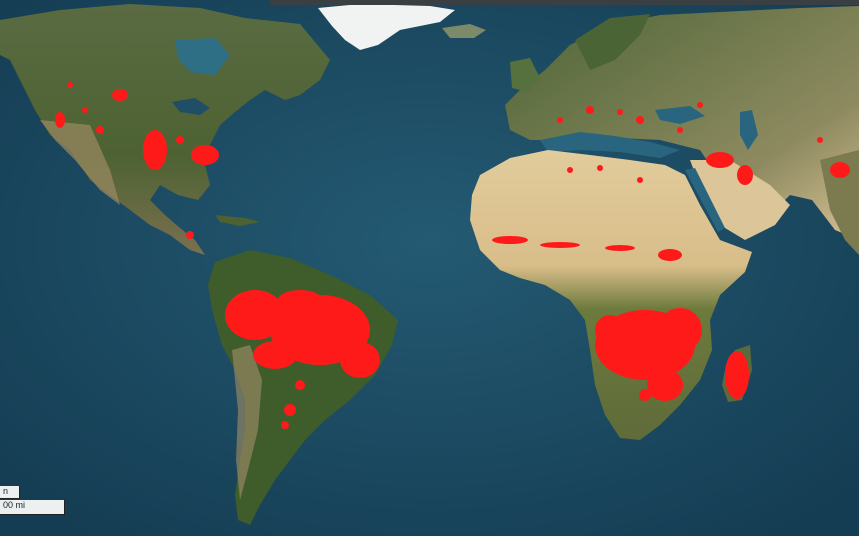 The image size is (859, 536). What do you see at coordinates (610, 145) in the screenshot?
I see `mediterranean-sea` at bounding box center [610, 145].